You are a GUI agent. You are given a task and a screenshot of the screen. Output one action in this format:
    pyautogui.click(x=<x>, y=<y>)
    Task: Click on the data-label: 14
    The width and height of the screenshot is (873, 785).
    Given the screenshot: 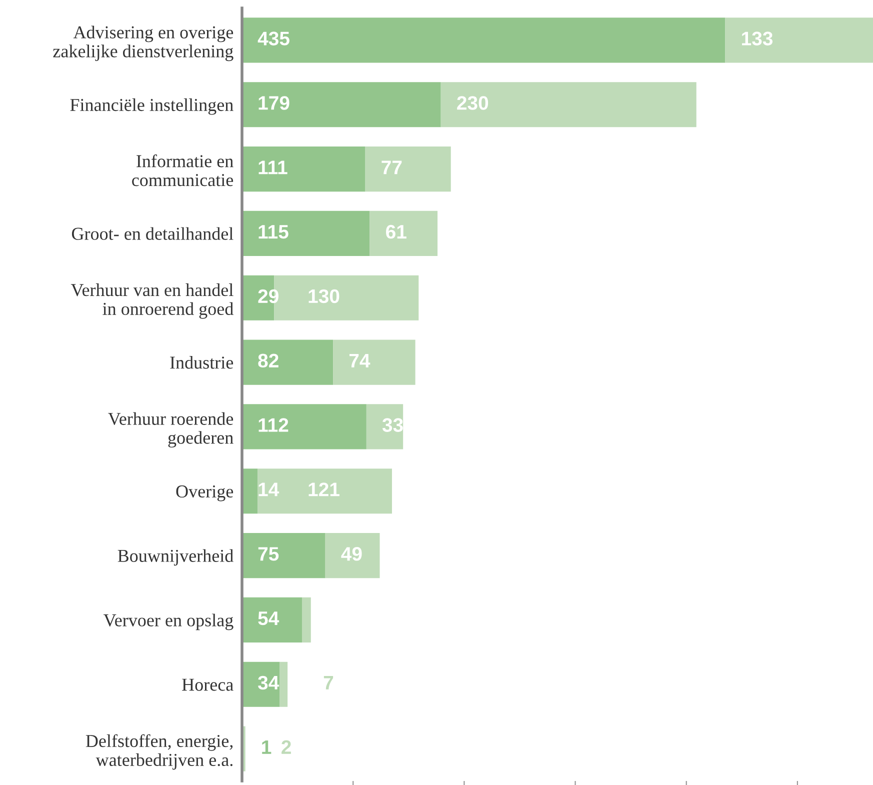 What is the action you would take?
    pyautogui.click(x=269, y=489)
    